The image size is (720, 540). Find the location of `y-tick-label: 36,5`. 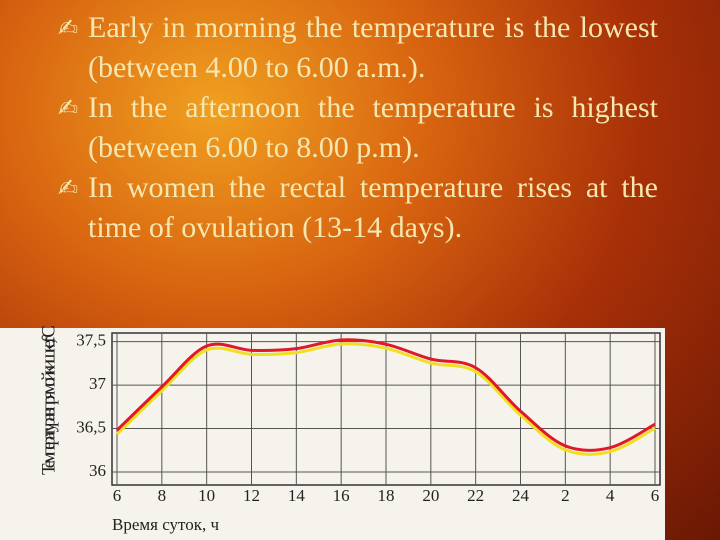

y-tick-label: 36,5 is located at coordinates (91, 426).